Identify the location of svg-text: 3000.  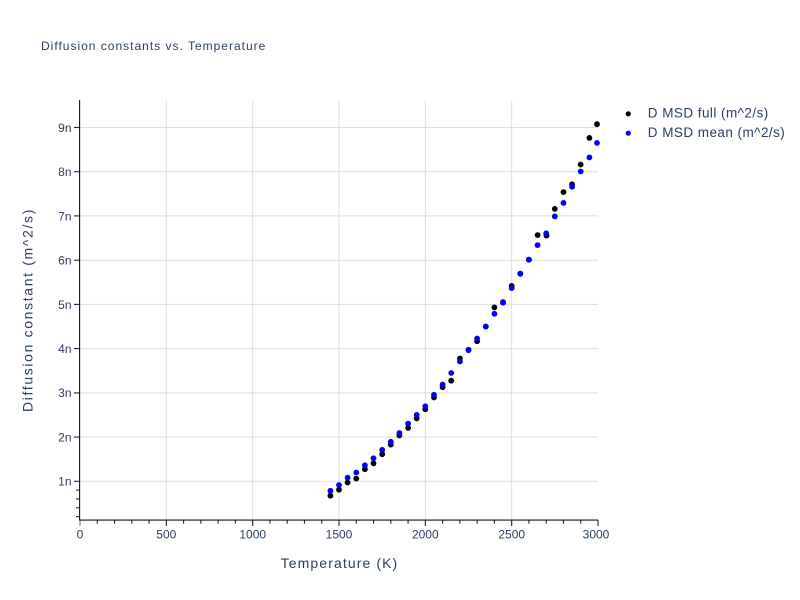
(596, 534).